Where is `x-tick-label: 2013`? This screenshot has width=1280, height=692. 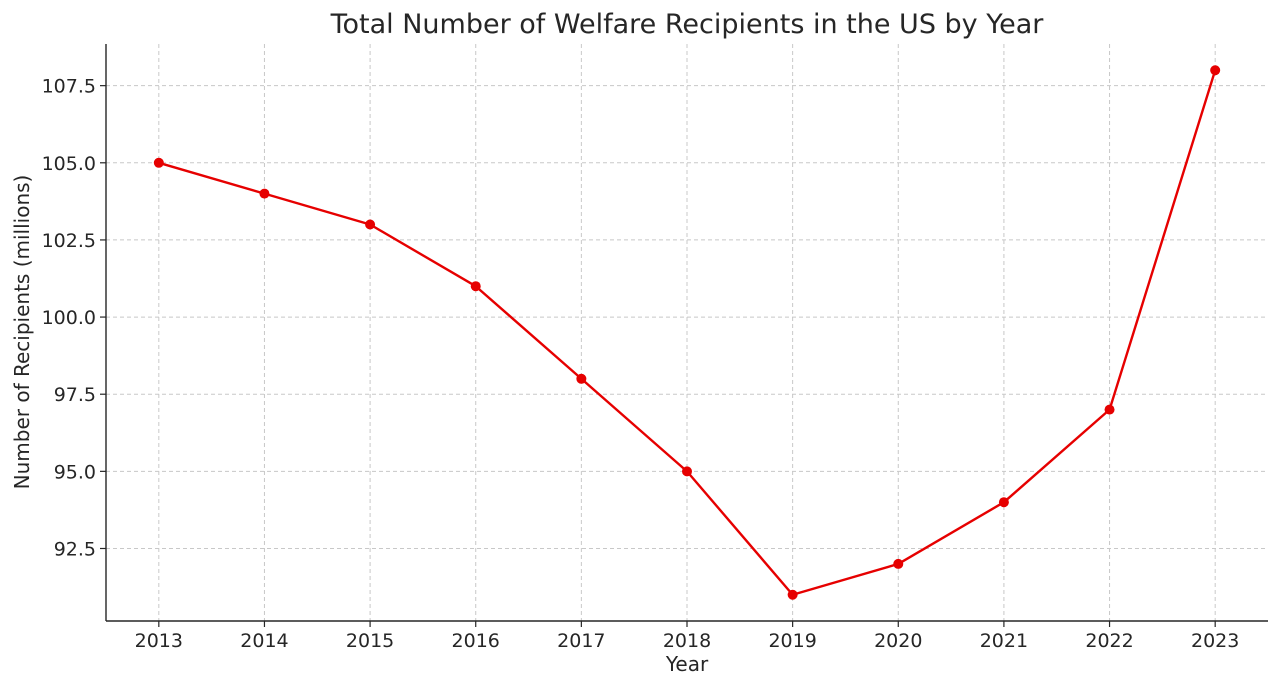 x-tick-label: 2013 is located at coordinates (159, 641).